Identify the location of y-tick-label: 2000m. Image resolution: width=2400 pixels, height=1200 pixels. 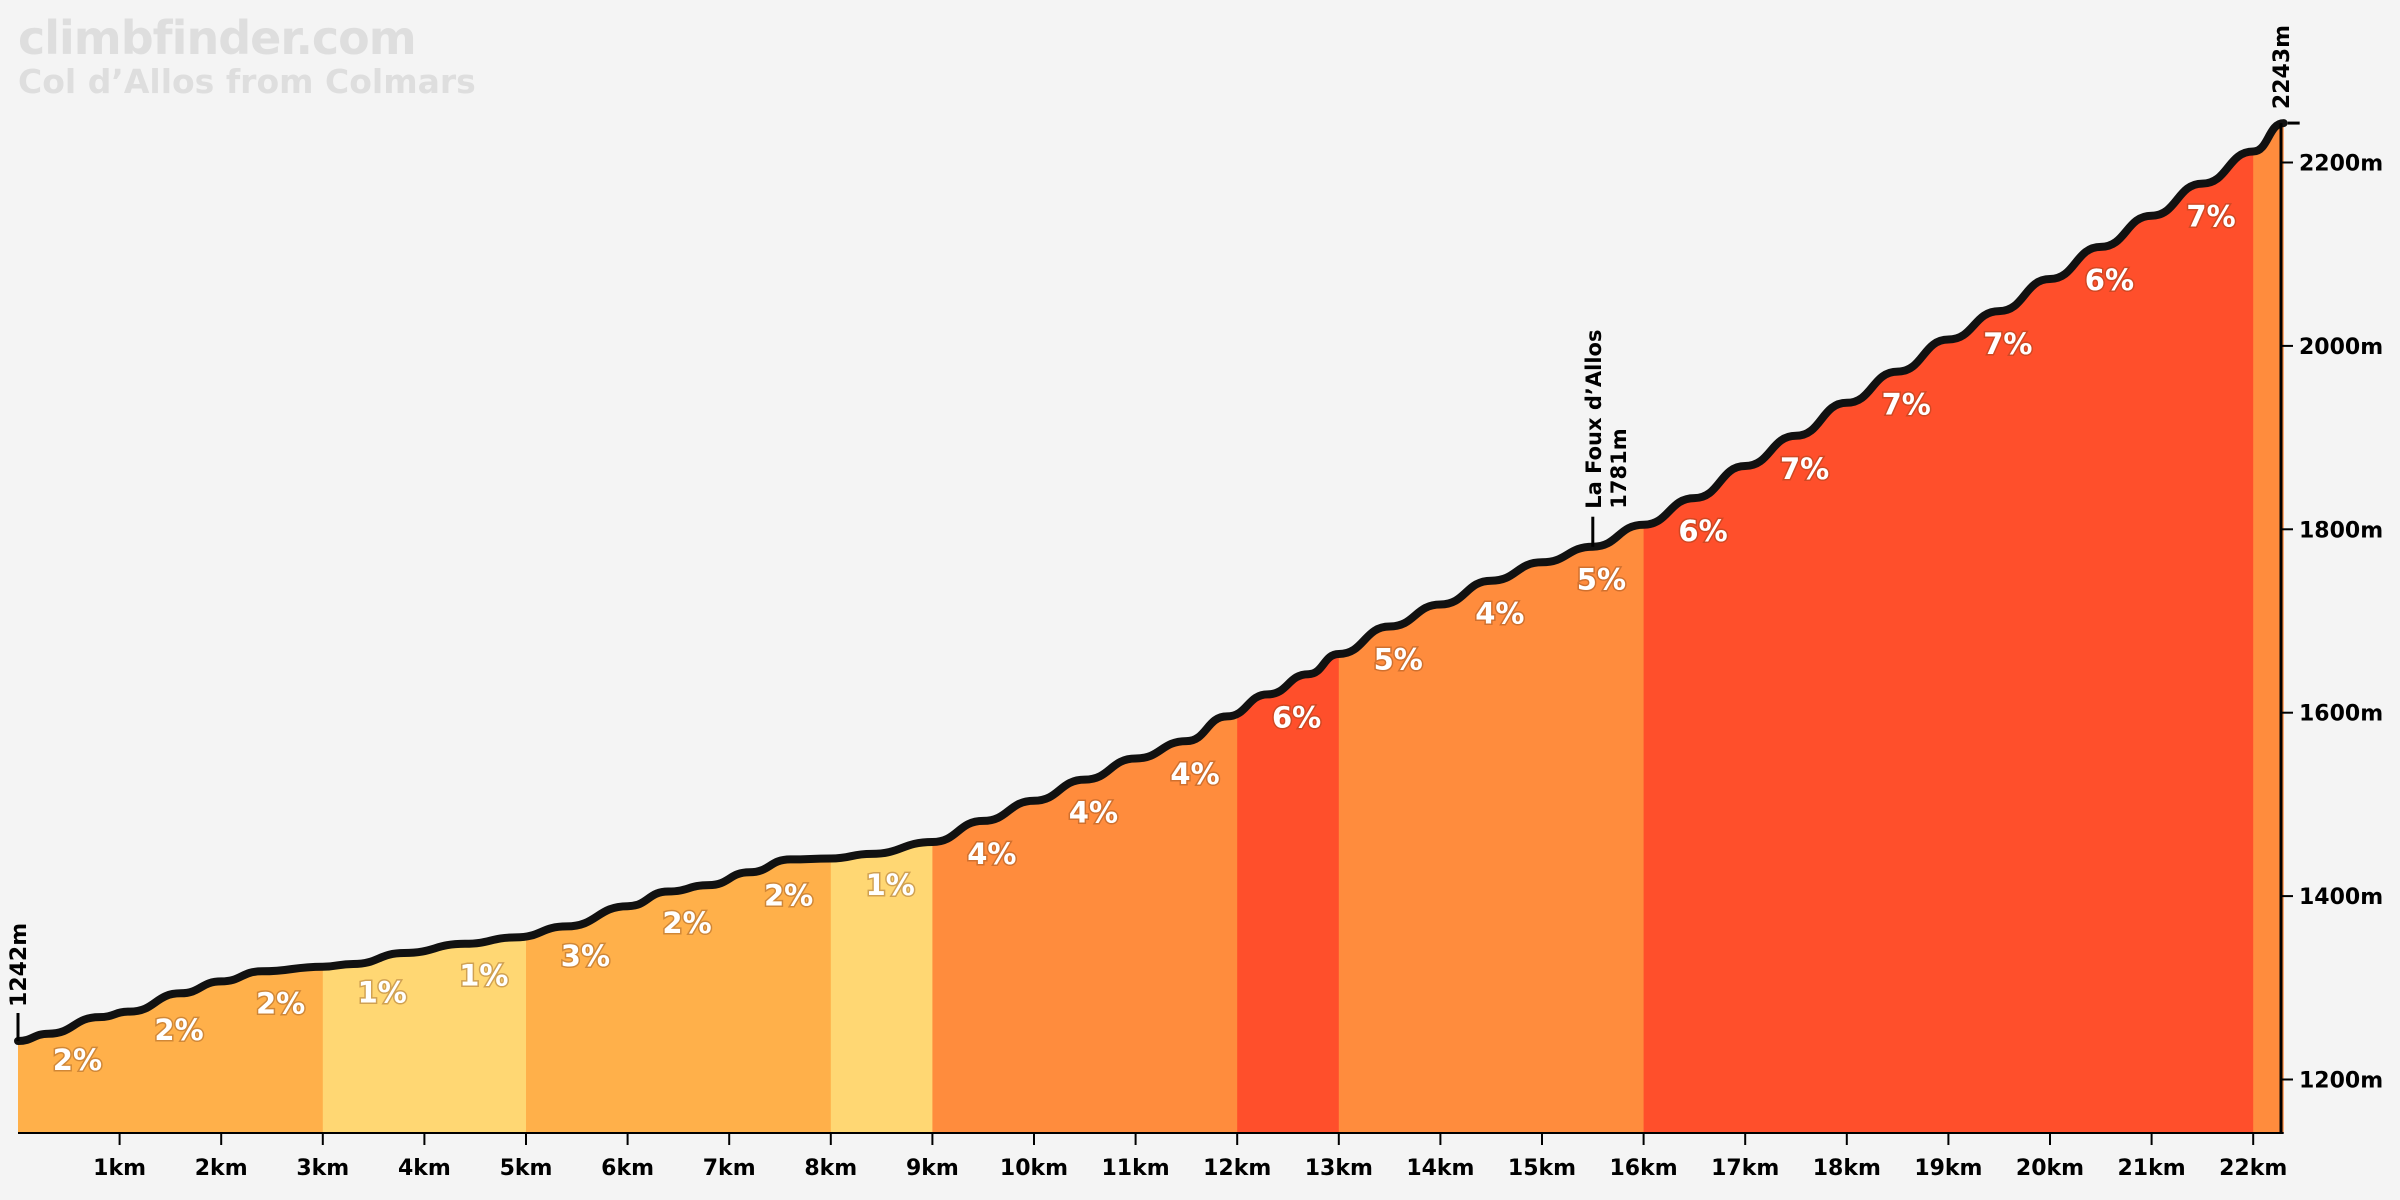
(2341, 347).